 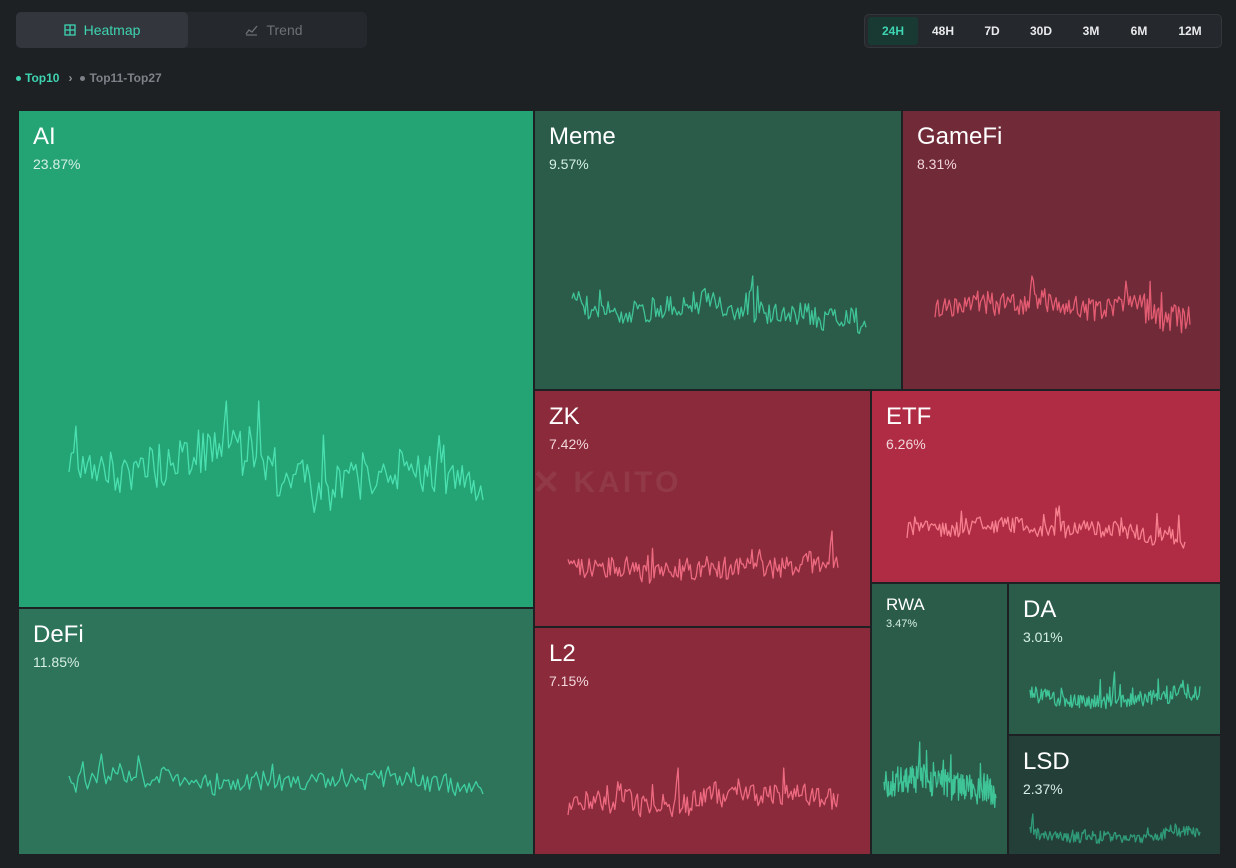 I want to click on tile-gamefi: GameFi 8.31%, so click(x=1061, y=250).